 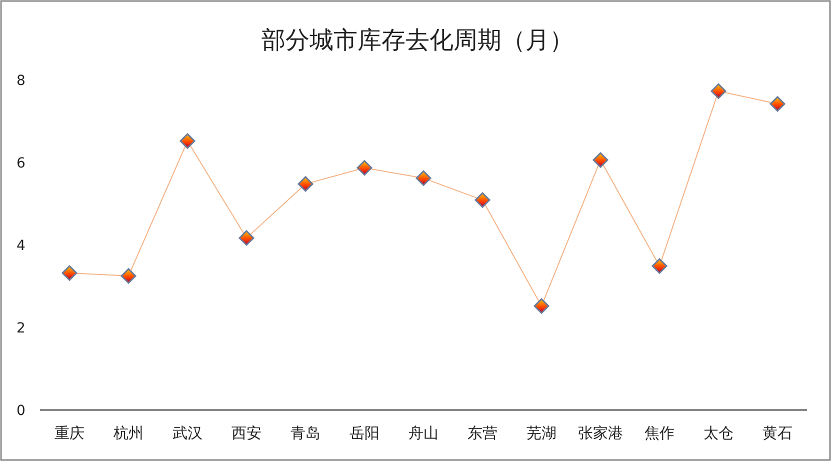 What do you see at coordinates (21, 246) in the screenshot?
I see `y-tick-label: 4` at bounding box center [21, 246].